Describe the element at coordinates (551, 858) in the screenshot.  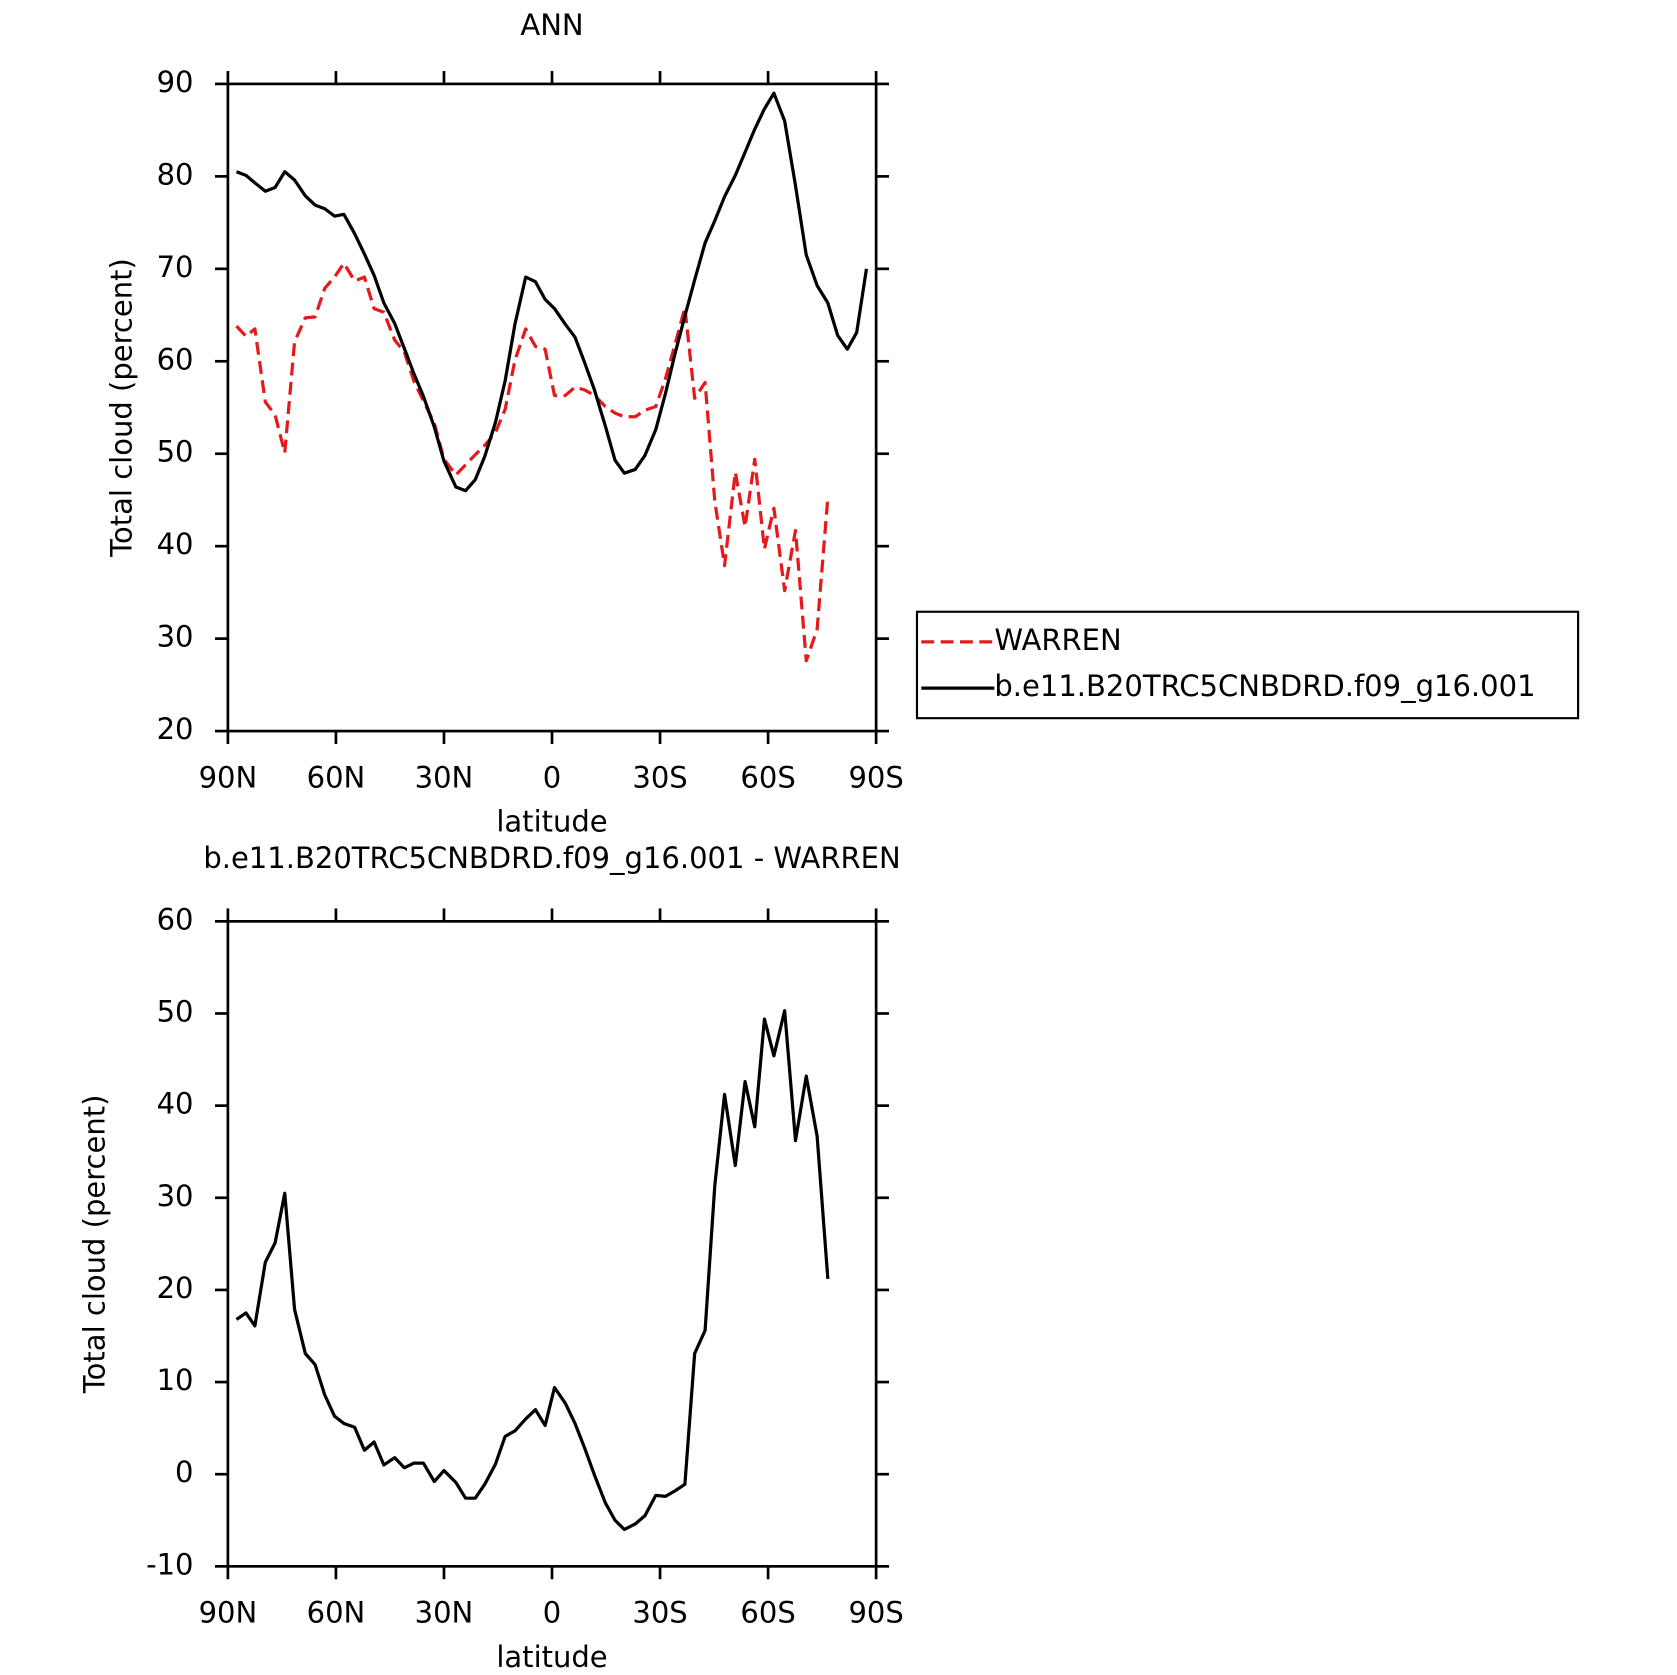
I see `chart-title: b.e11.B20TRC5CNBDRD.f09_g16.001 - WARREN` at that location.